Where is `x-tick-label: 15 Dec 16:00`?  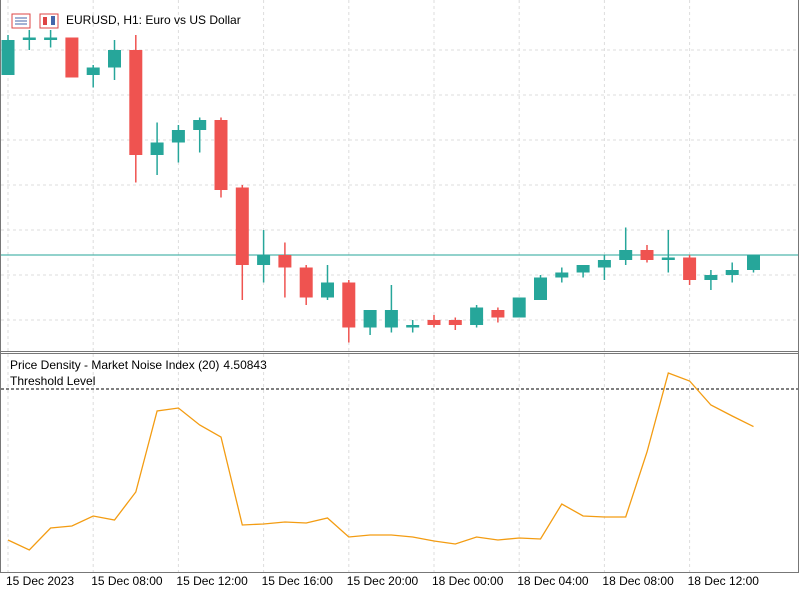 x-tick-label: 15 Dec 16:00 is located at coordinates (298, 581).